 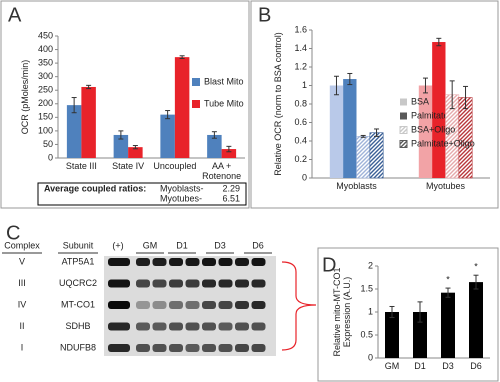 I want to click on y-tick-label: 1.6, so click(x=300, y=29).